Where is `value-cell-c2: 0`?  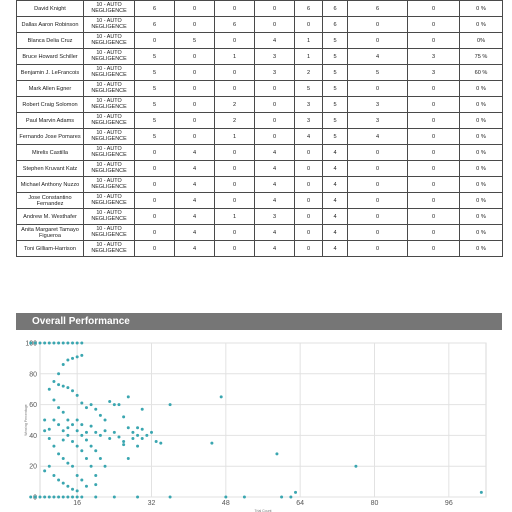
value-cell-c2: 0 is located at coordinates (194, 88).